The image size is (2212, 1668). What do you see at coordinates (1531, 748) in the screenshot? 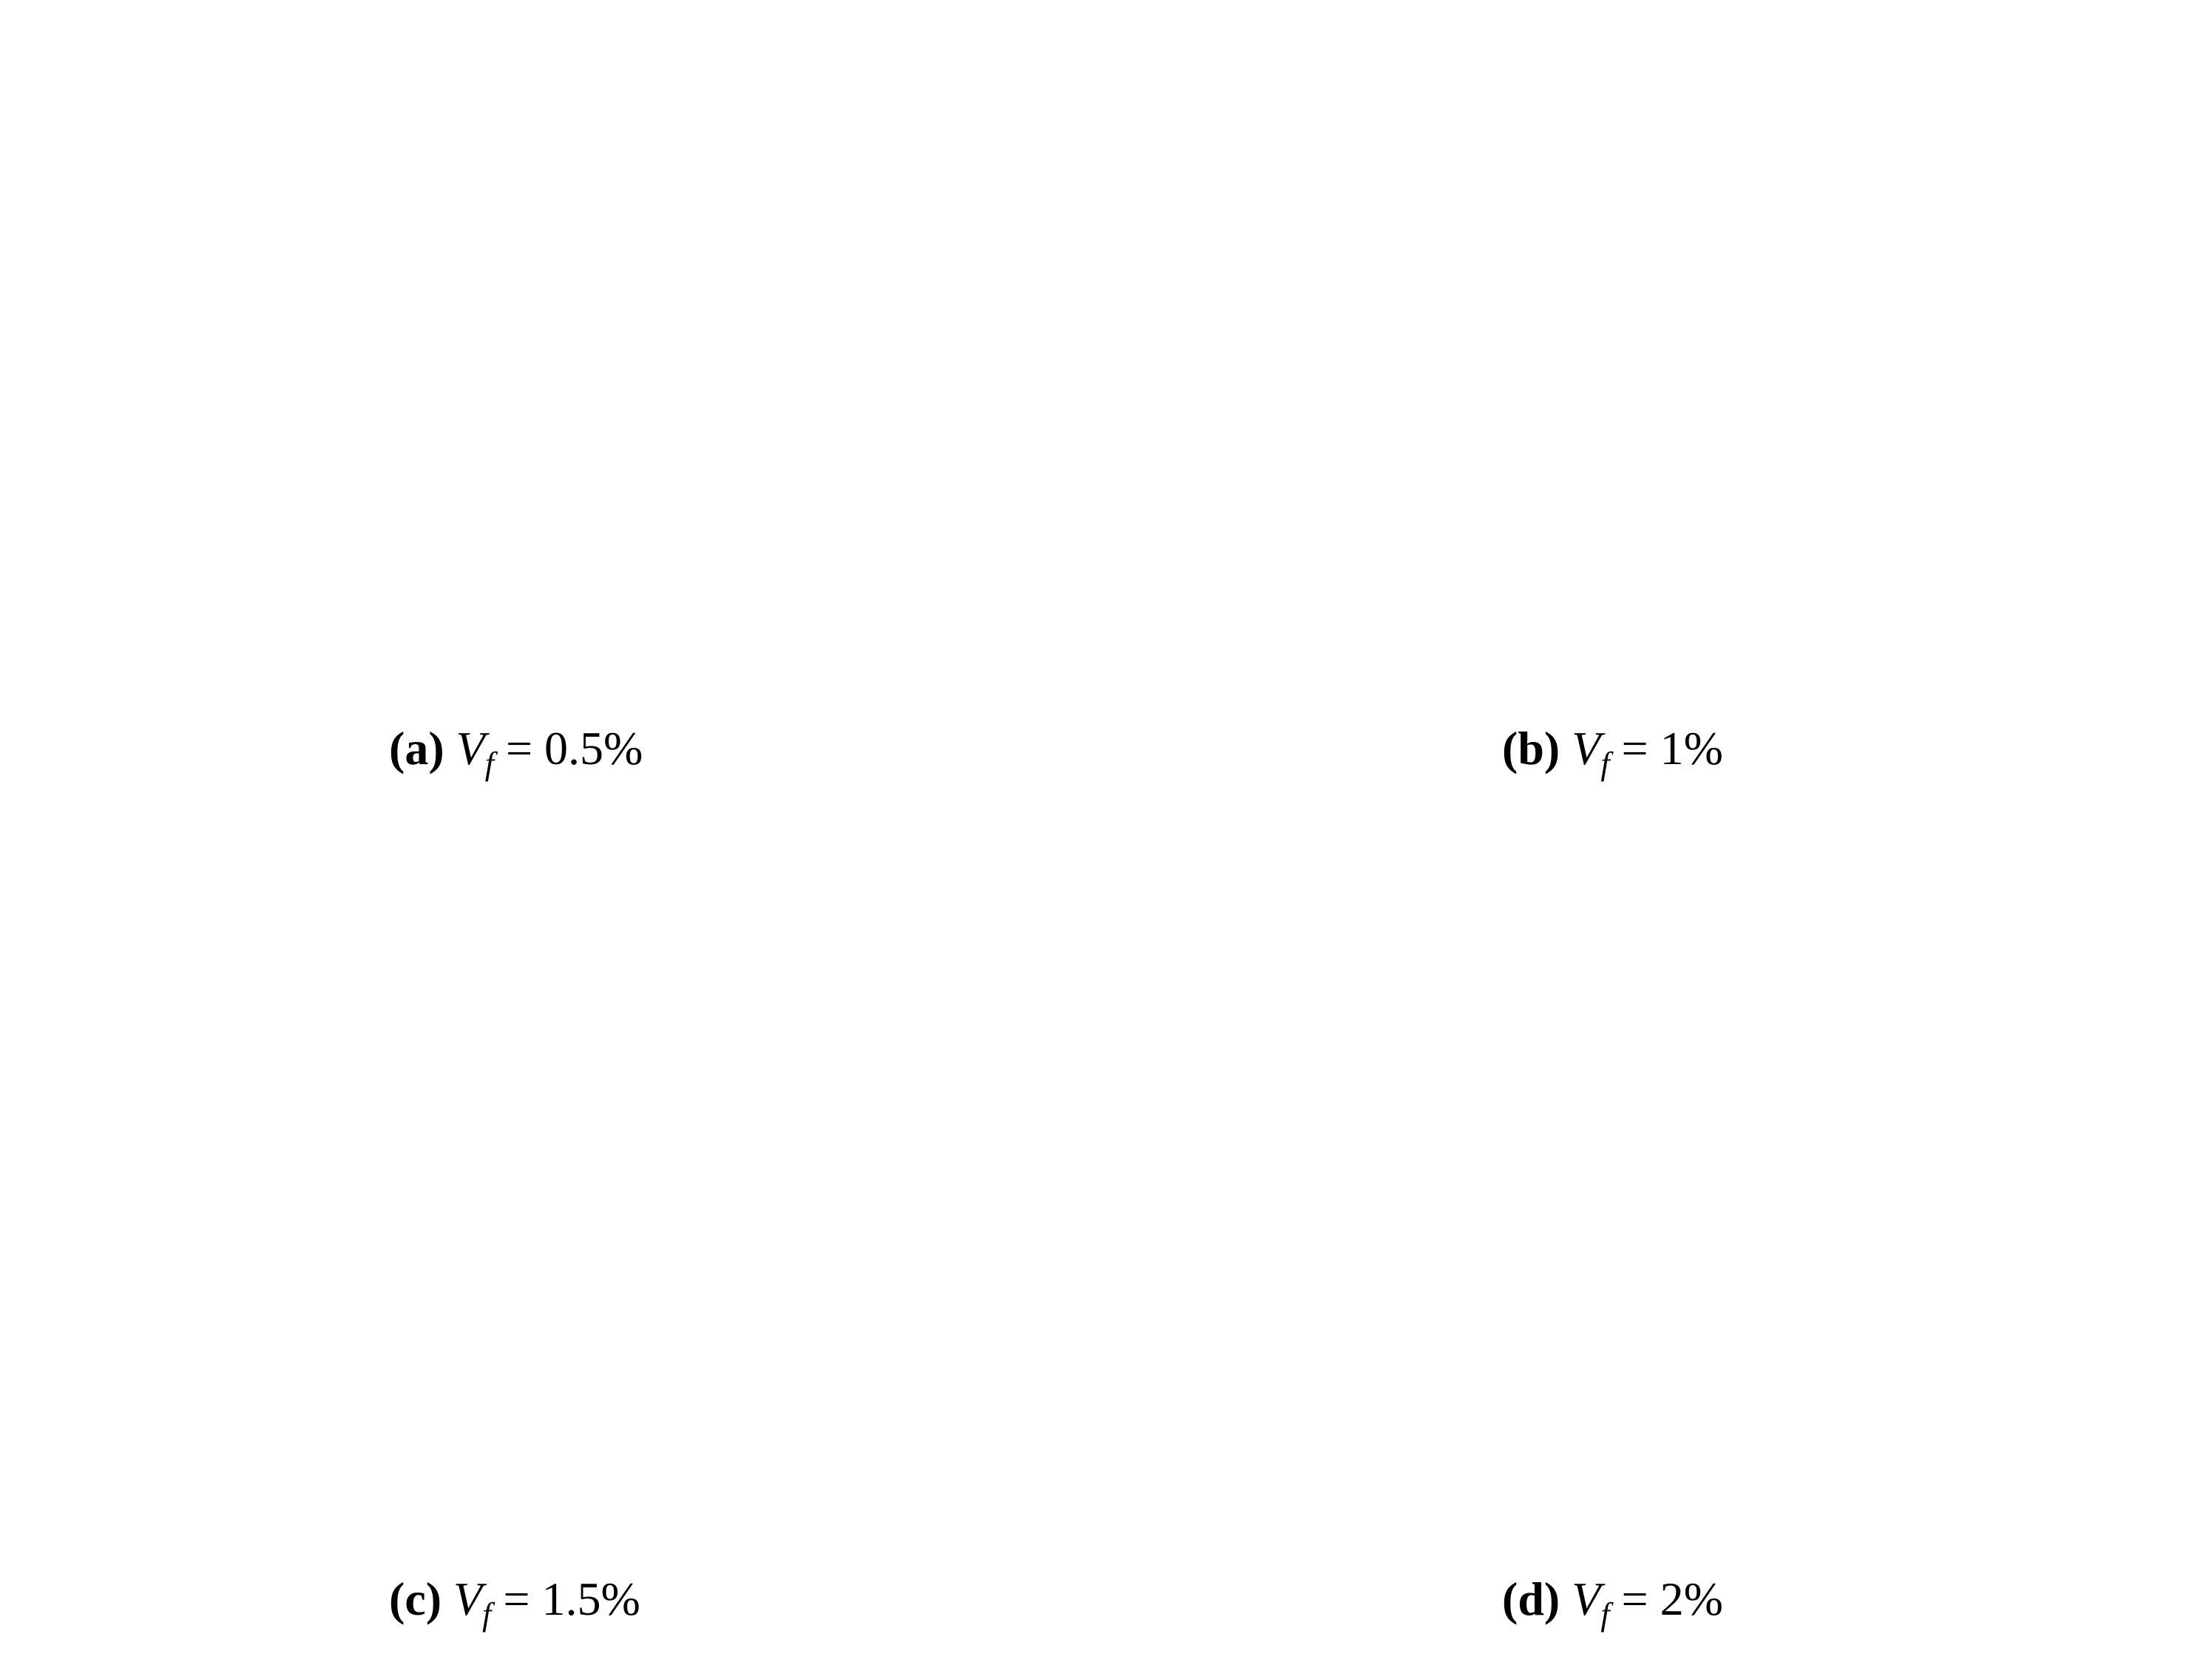
I see `caption-label: (b)` at bounding box center [1531, 748].